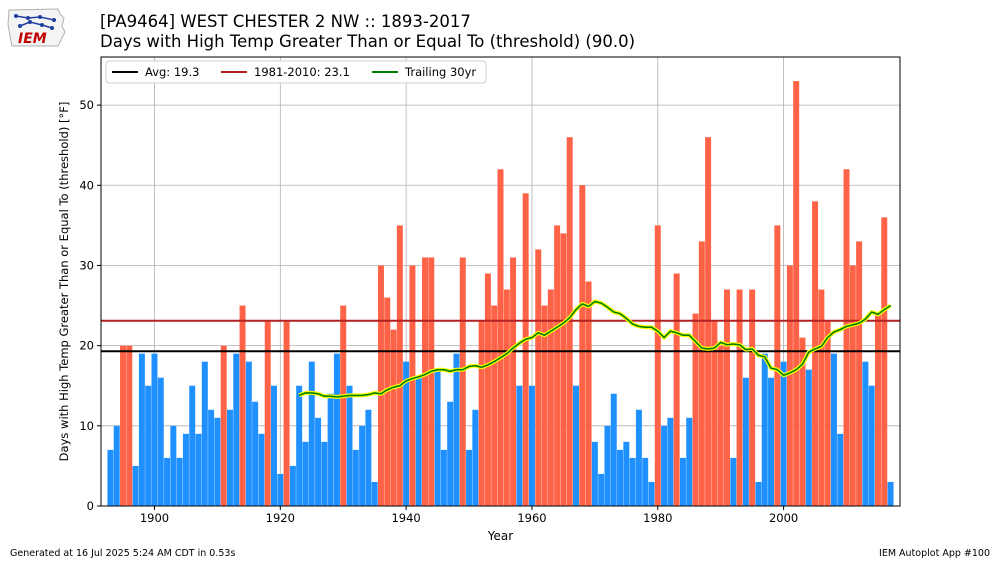 This screenshot has height=562, width=1000. I want to click on legend-climatology-label: 1981-2010: 23.1, so click(302, 72).